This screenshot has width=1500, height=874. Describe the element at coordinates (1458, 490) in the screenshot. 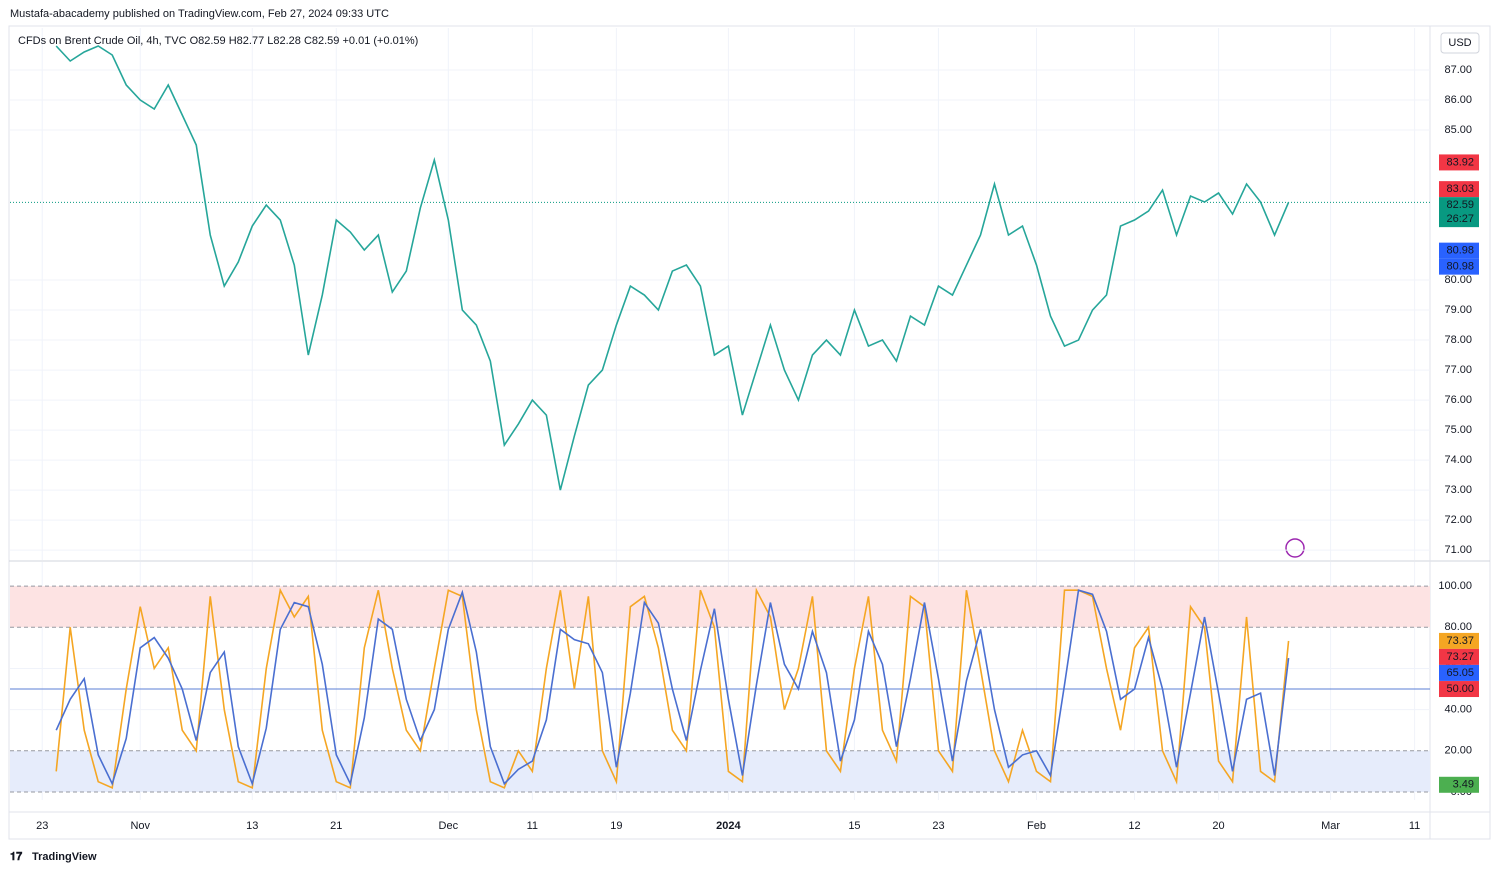

I see `y-tick-label: 73.00` at that location.